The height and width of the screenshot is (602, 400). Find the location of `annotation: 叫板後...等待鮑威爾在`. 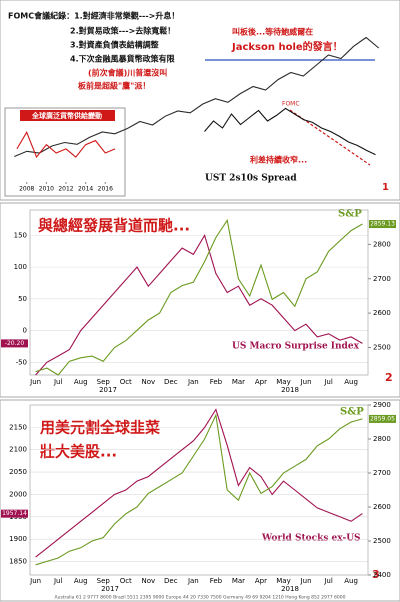

annotation: 叫板後...等待鮑威爾在 is located at coordinates (272, 32).